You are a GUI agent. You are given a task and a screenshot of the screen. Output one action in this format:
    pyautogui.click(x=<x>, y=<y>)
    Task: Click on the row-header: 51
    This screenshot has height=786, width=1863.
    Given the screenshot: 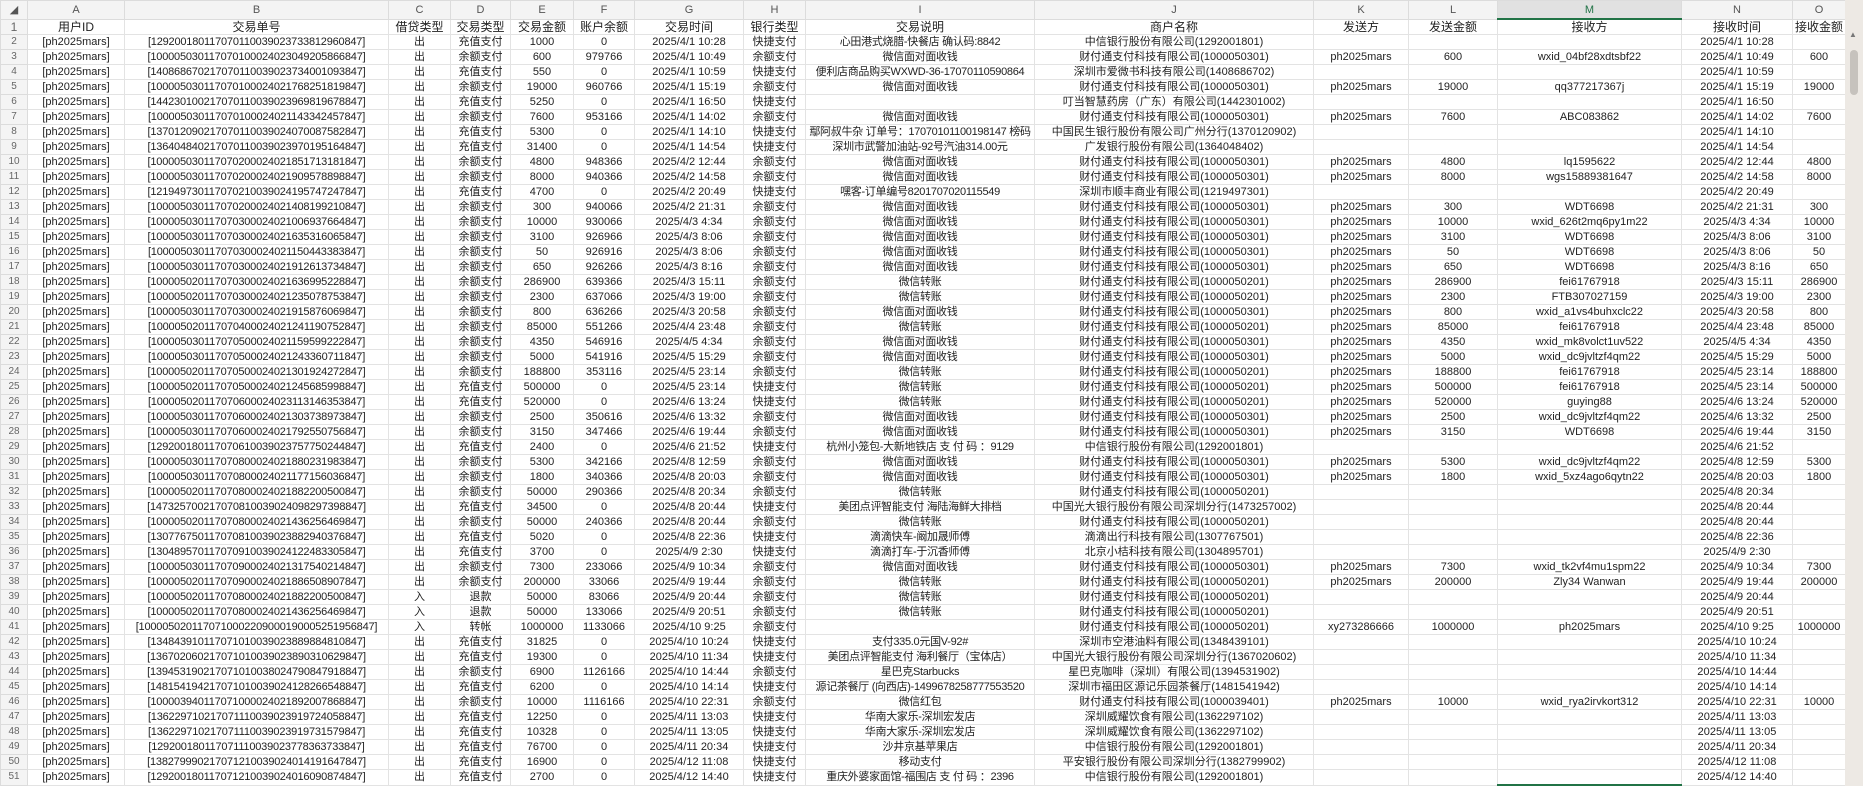 What is the action you would take?
    pyautogui.click(x=14, y=777)
    